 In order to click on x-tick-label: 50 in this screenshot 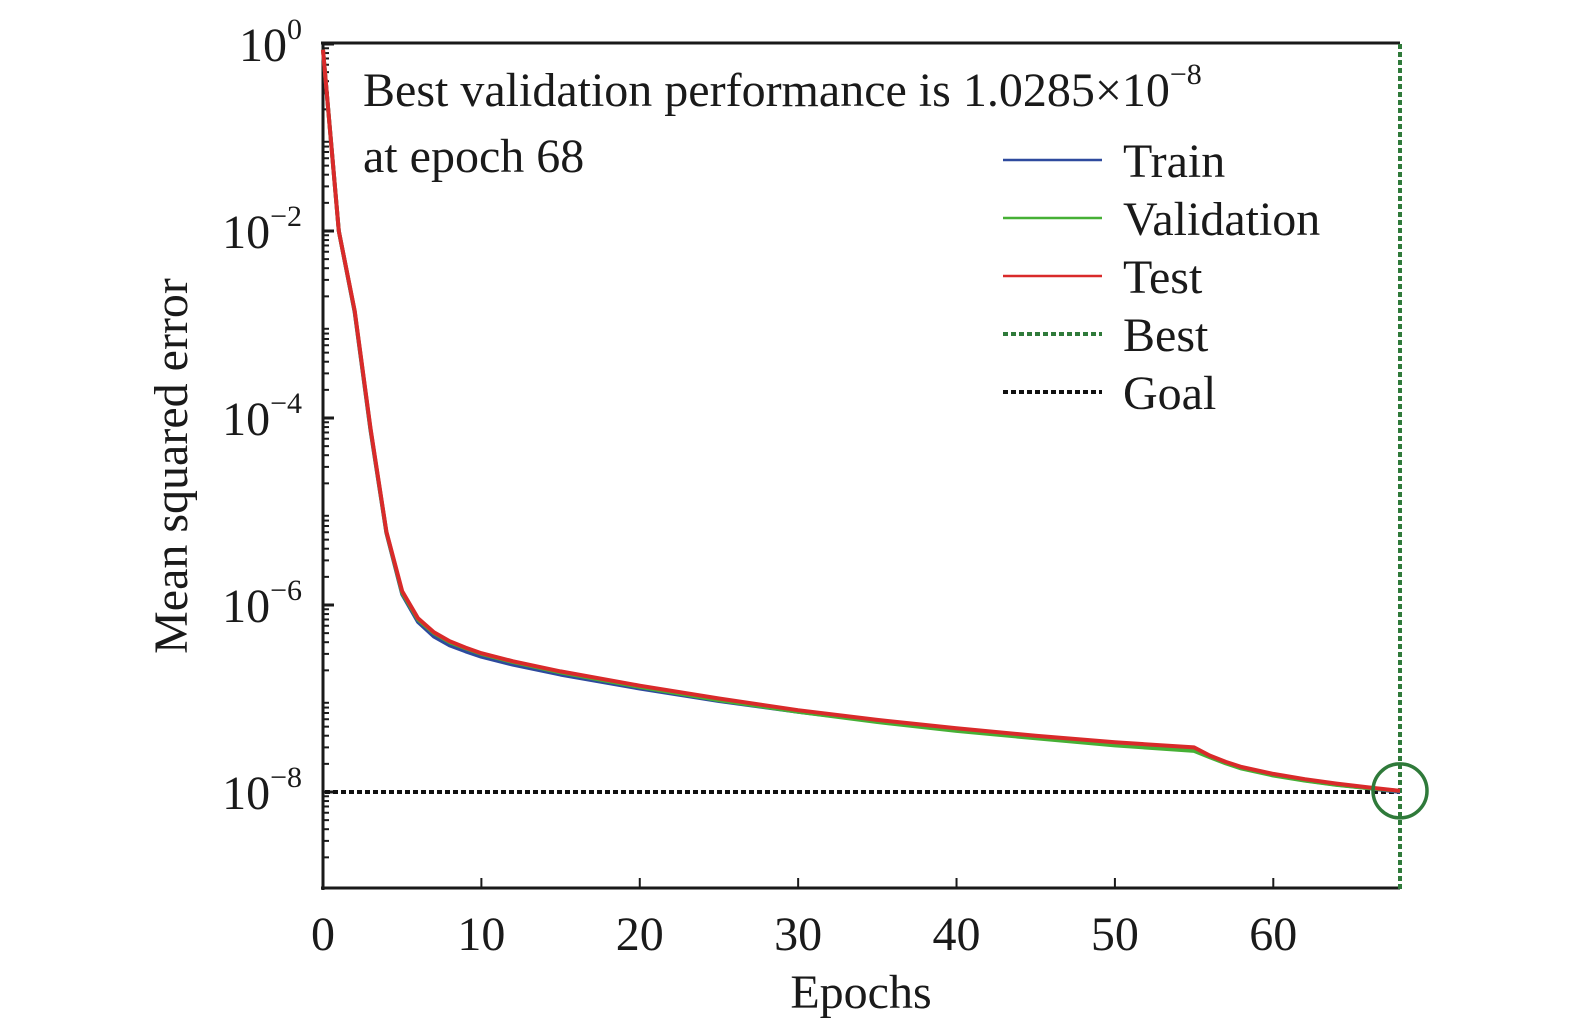, I will do `click(1115, 934)`.